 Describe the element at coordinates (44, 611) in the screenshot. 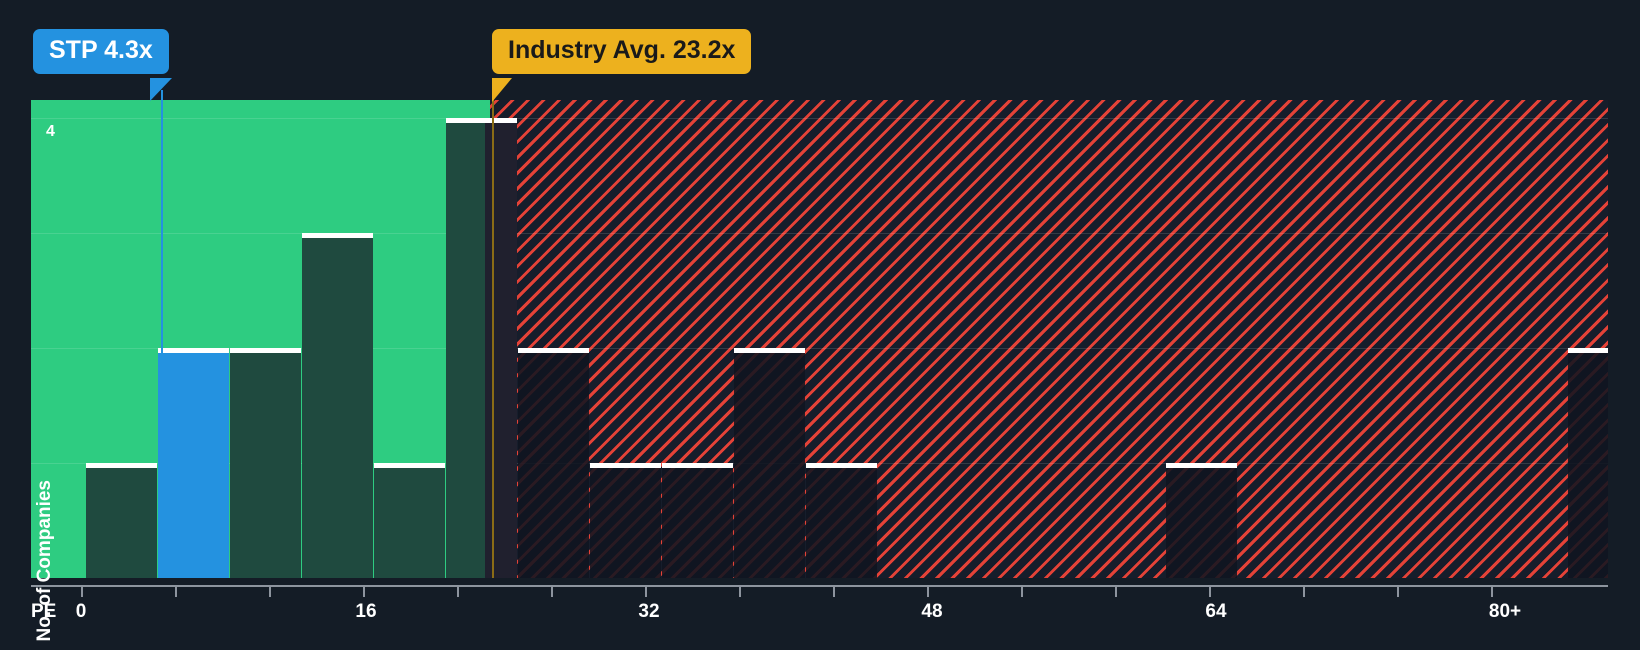

I see `x-axis-title: PE` at that location.